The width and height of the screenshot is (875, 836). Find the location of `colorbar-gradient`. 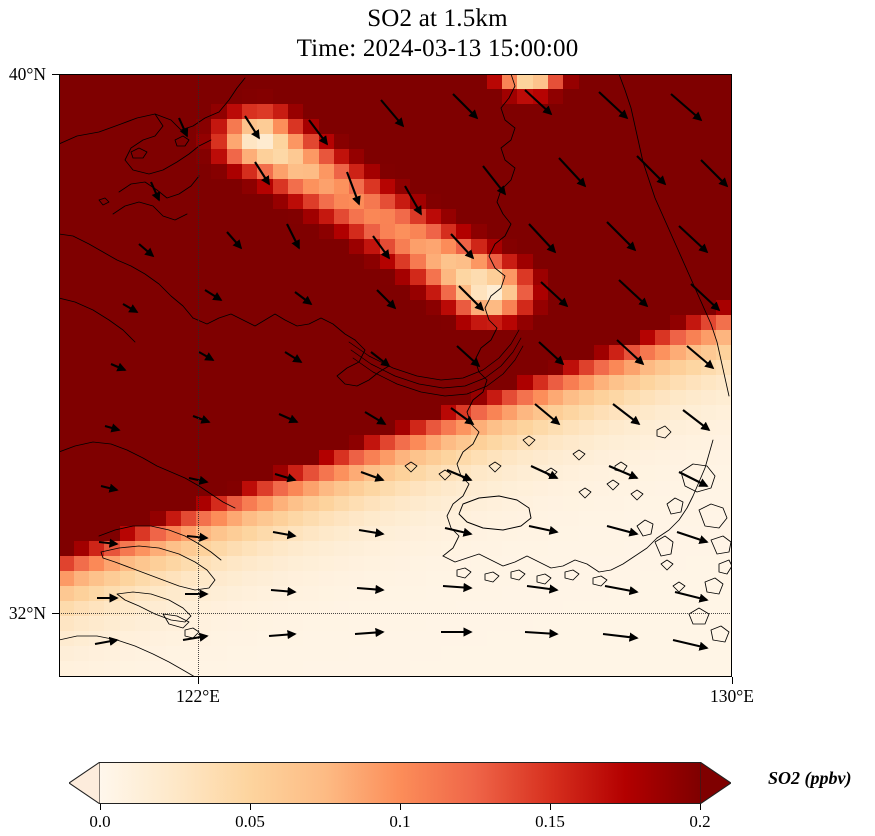

colorbar-gradient is located at coordinates (400, 783).